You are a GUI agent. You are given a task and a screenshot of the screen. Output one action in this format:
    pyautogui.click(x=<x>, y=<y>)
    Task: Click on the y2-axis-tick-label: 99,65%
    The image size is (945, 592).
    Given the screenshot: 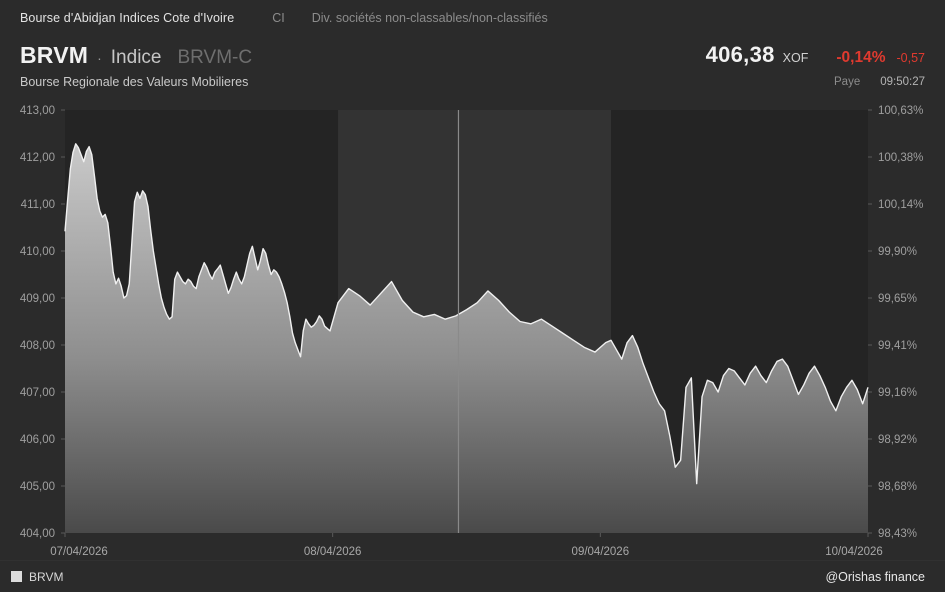 What is the action you would take?
    pyautogui.click(x=897, y=299)
    